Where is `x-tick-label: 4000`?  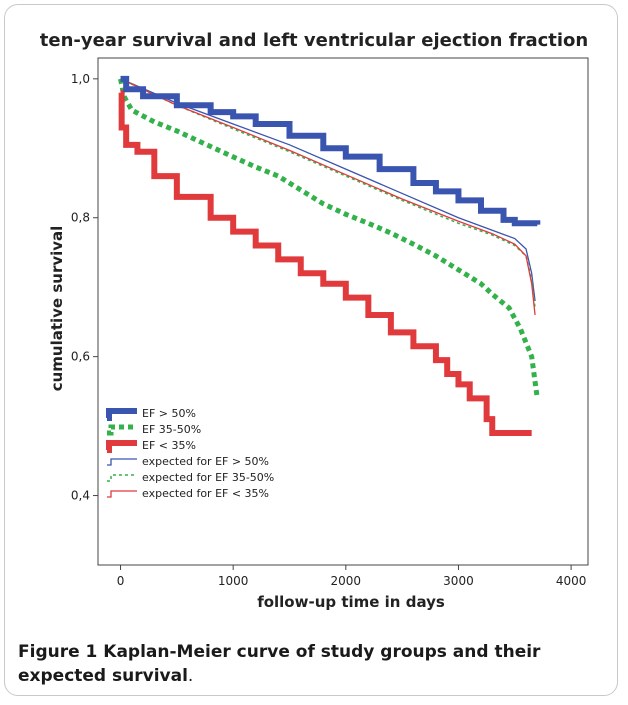
x-tick-label: 4000 is located at coordinates (571, 581).